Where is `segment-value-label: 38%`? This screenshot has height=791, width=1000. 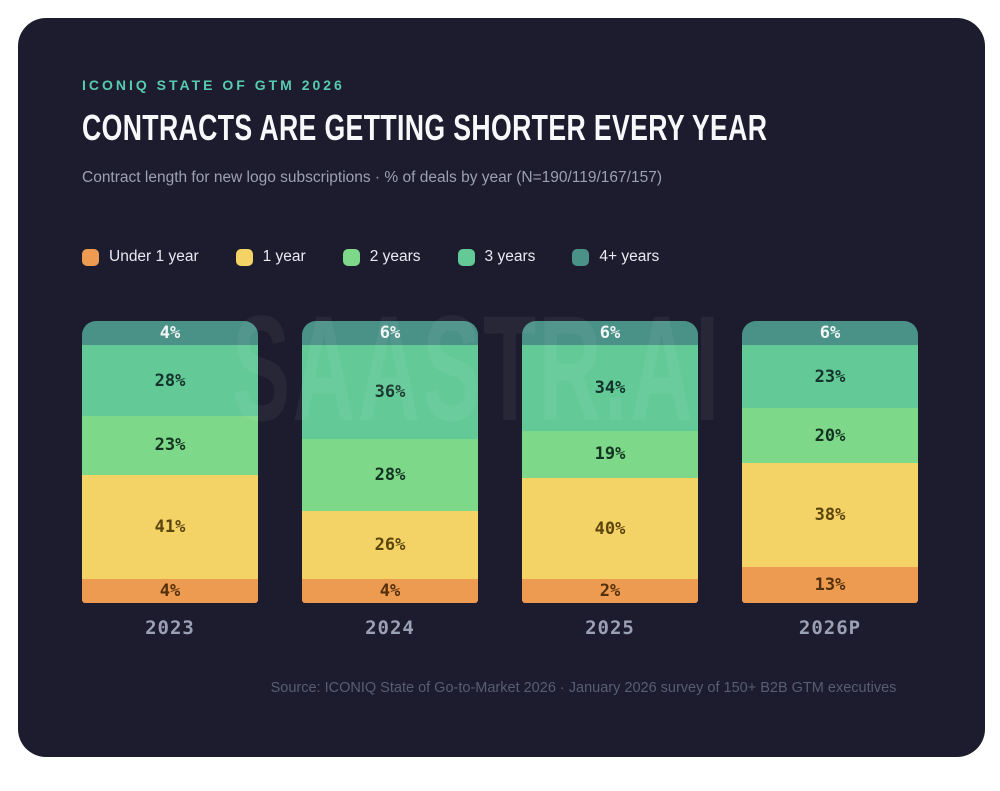
segment-value-label: 38% is located at coordinates (830, 515).